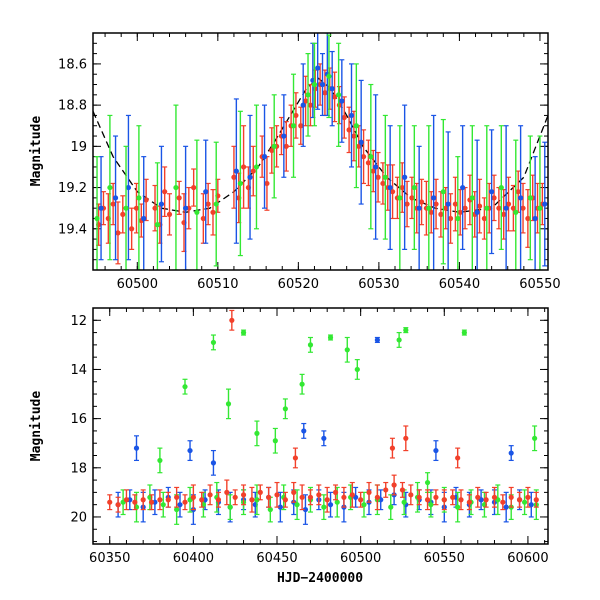  What do you see at coordinates (78, 370) in the screenshot?
I see `bottom-y-tick-label: 14` at bounding box center [78, 370].